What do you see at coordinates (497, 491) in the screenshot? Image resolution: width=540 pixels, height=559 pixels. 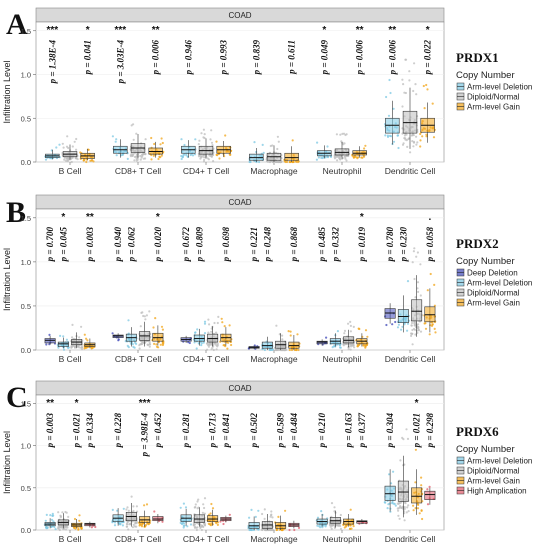 I see `legend-label: High Amplication` at bounding box center [497, 491].